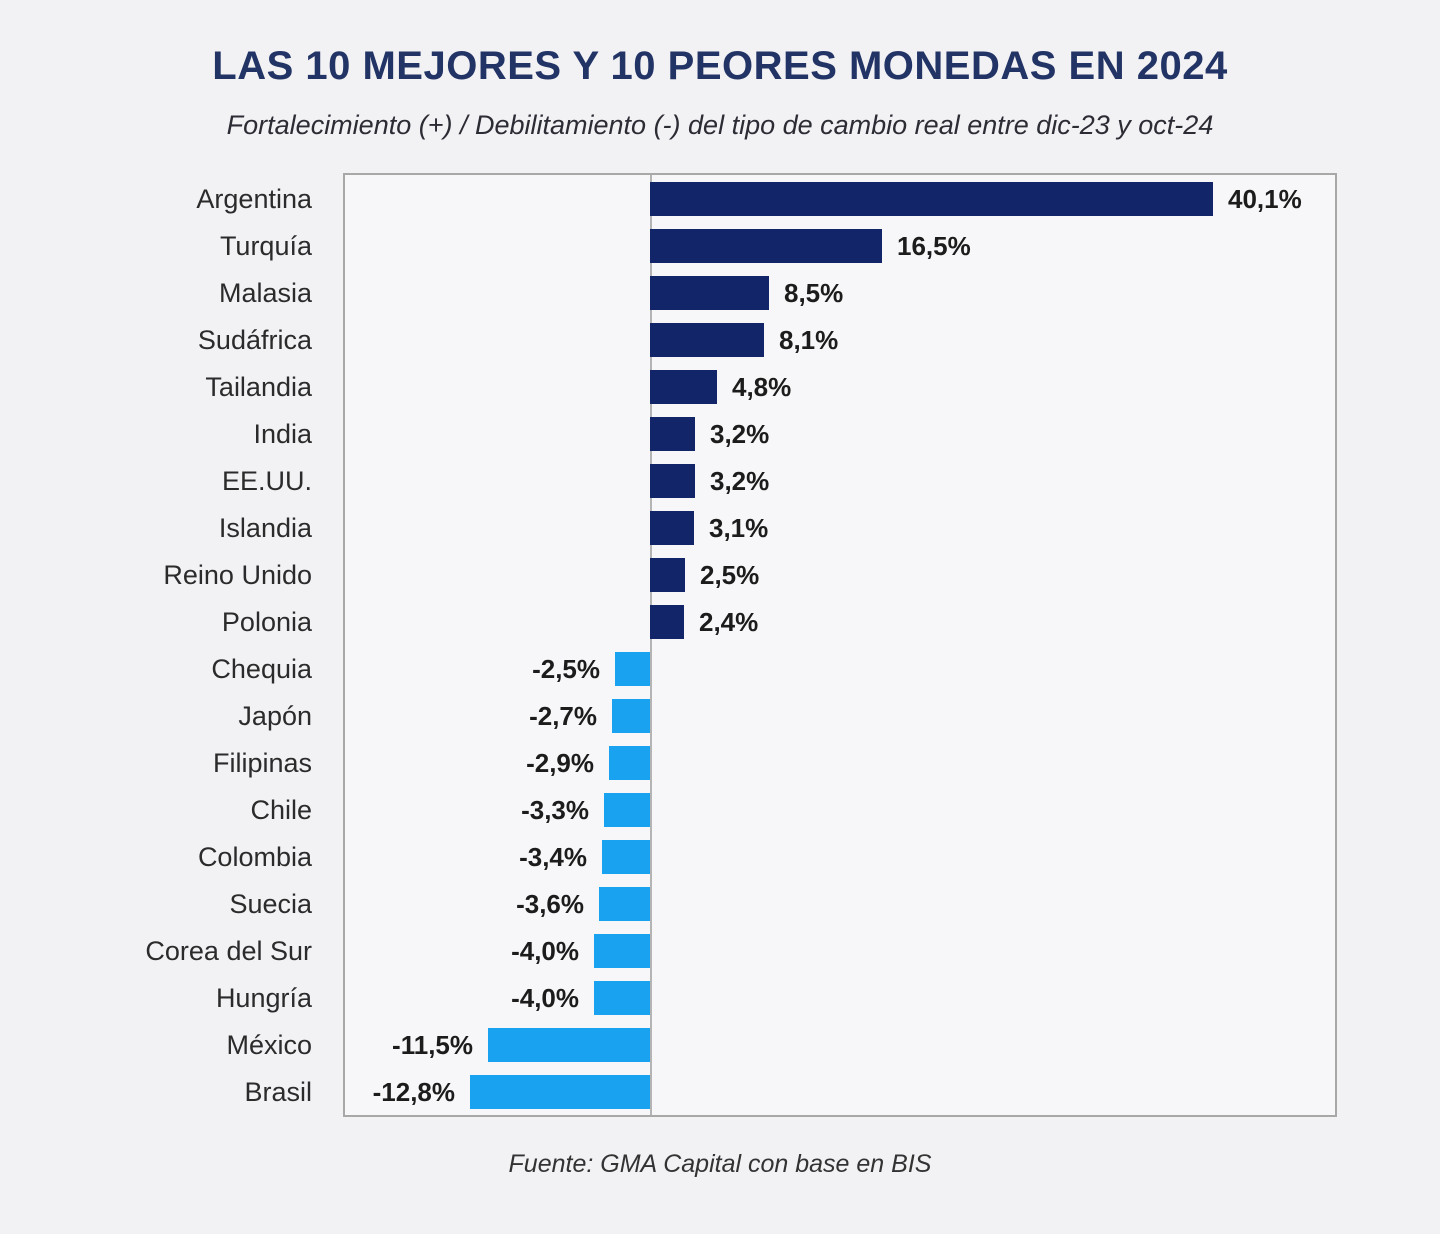  Describe the element at coordinates (269, 1045) in the screenshot. I see `category-label: México` at that location.